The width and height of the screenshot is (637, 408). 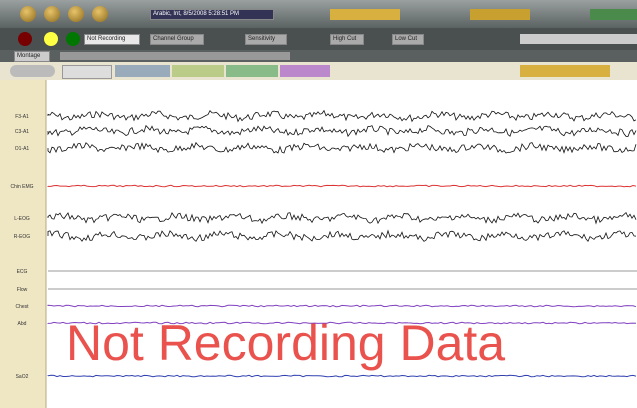 I want to click on nav-buttons, so click(x=565, y=71).